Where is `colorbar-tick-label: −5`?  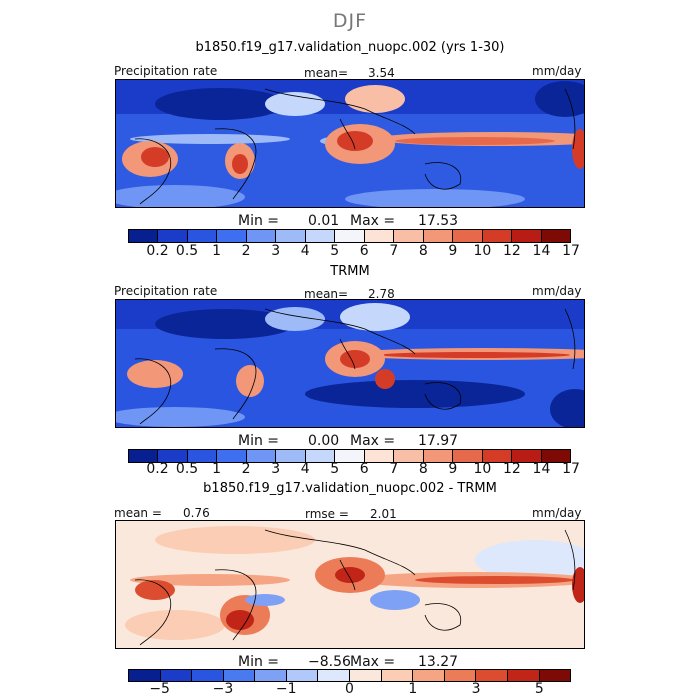 colorbar-tick-label: −5 is located at coordinates (159, 689).